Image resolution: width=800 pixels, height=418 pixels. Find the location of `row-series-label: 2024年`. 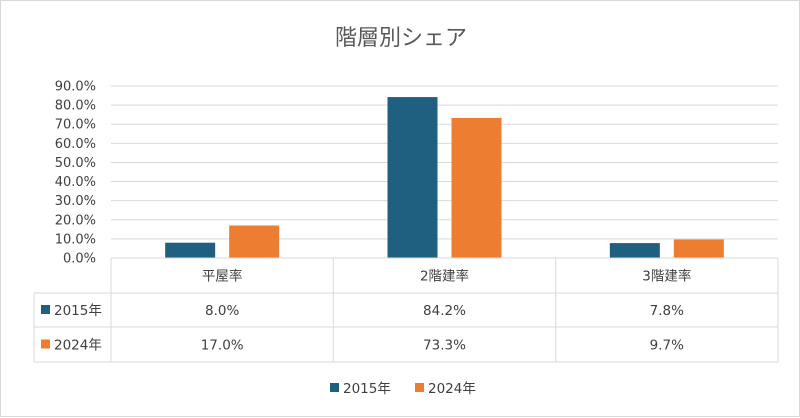

row-series-label: 2024年 is located at coordinates (78, 346).